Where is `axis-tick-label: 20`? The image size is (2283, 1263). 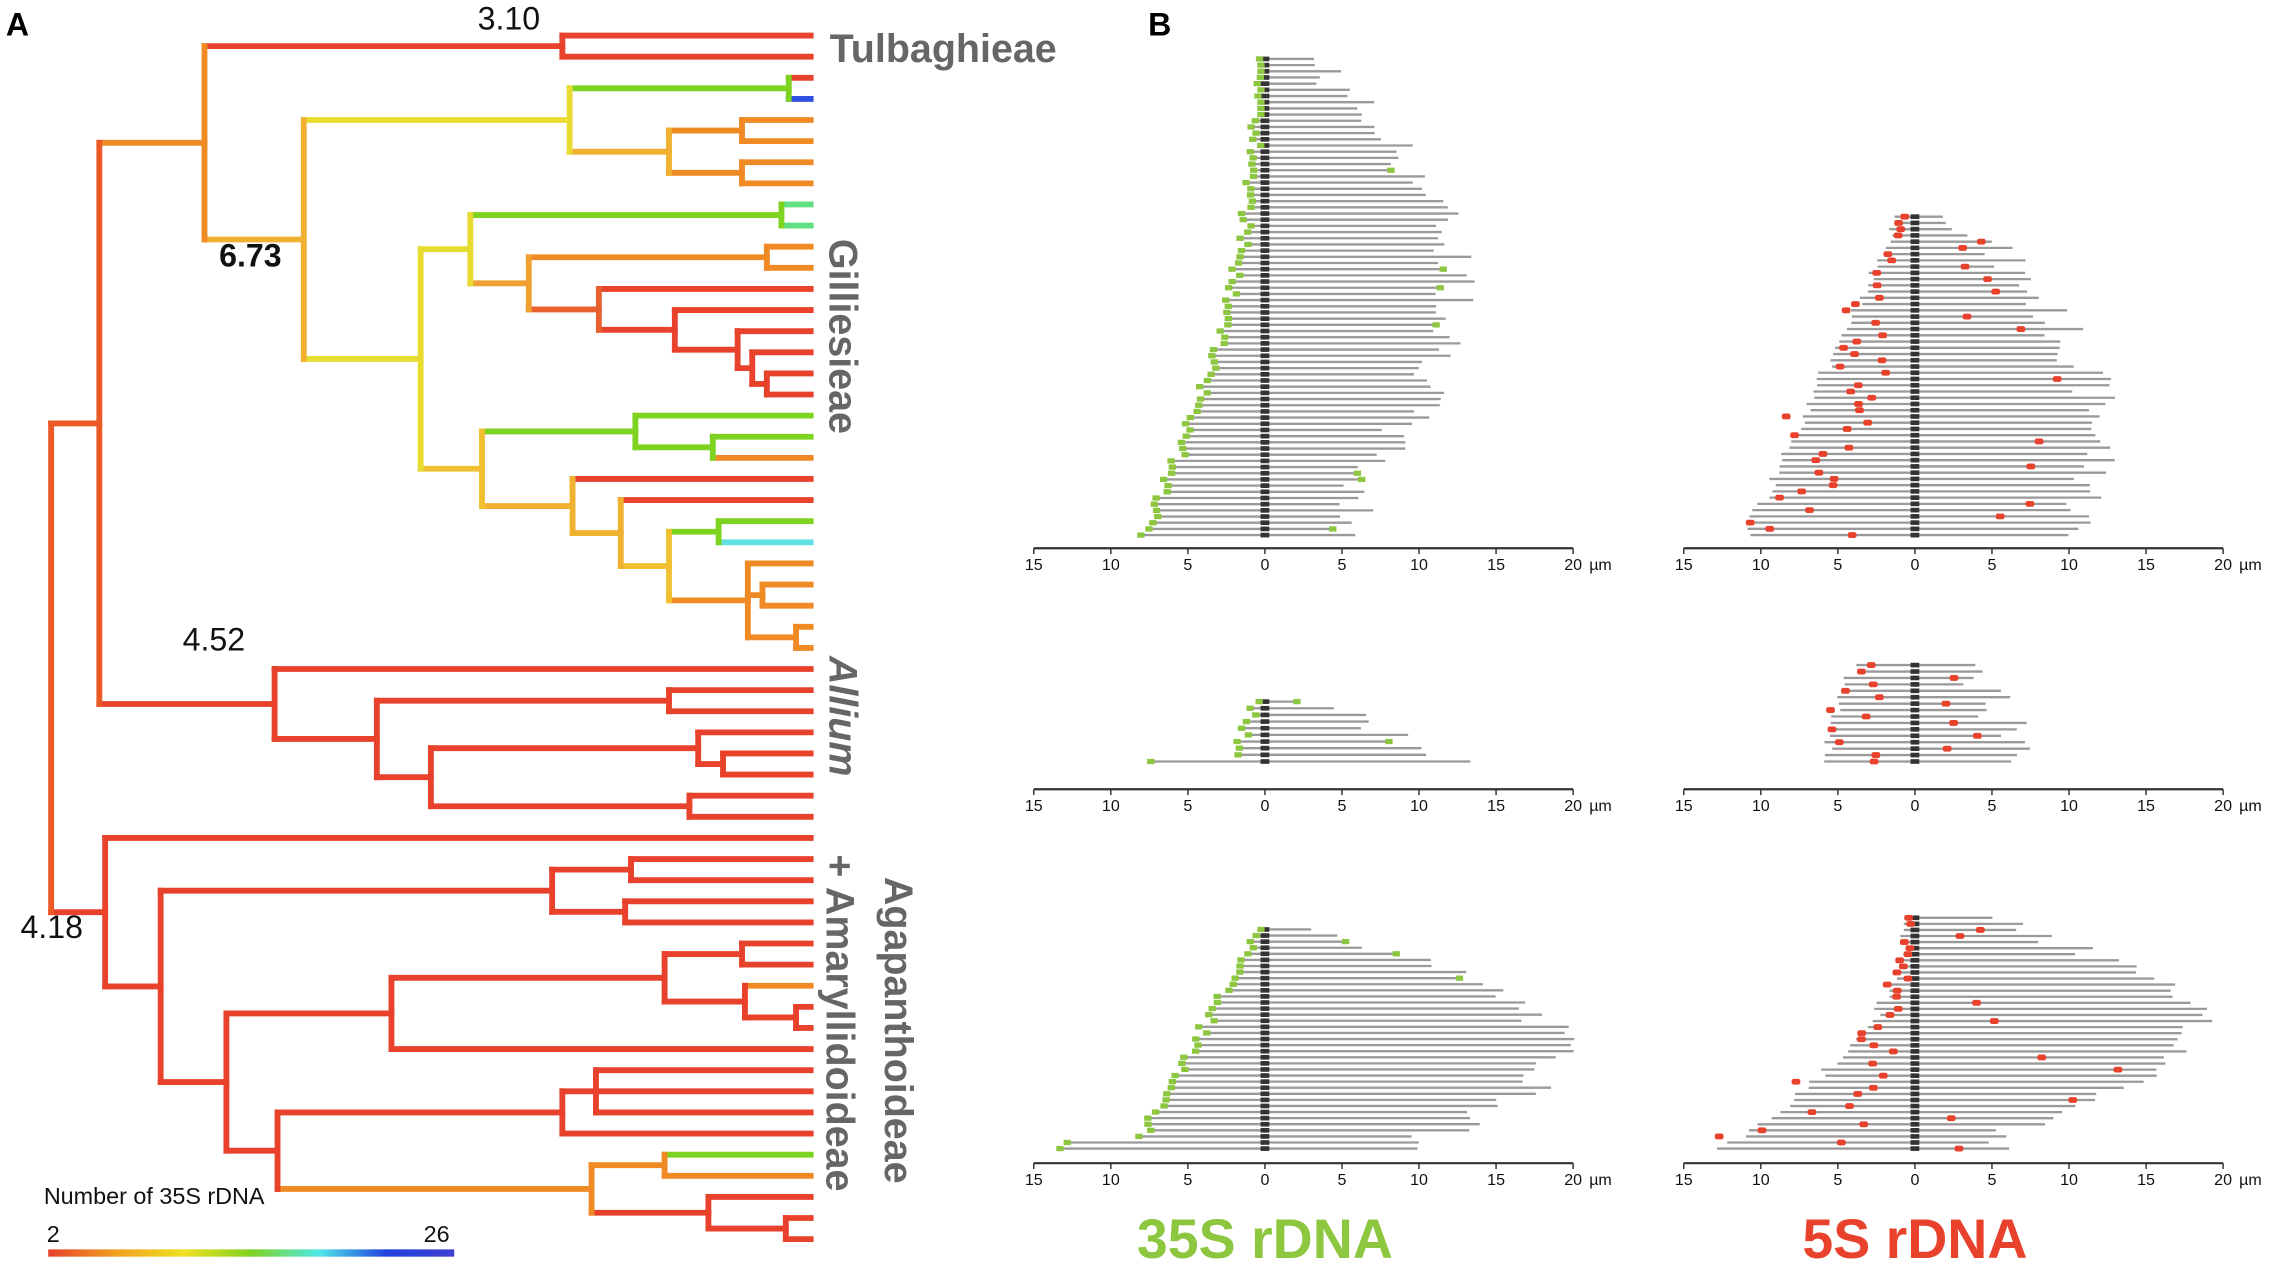 axis-tick-label: 20 is located at coordinates (1573, 565).